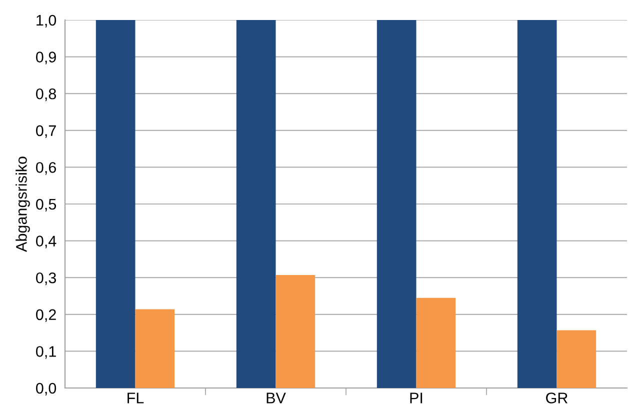 This screenshot has width=632, height=414. I want to click on x-tick-label: FL, so click(136, 398).